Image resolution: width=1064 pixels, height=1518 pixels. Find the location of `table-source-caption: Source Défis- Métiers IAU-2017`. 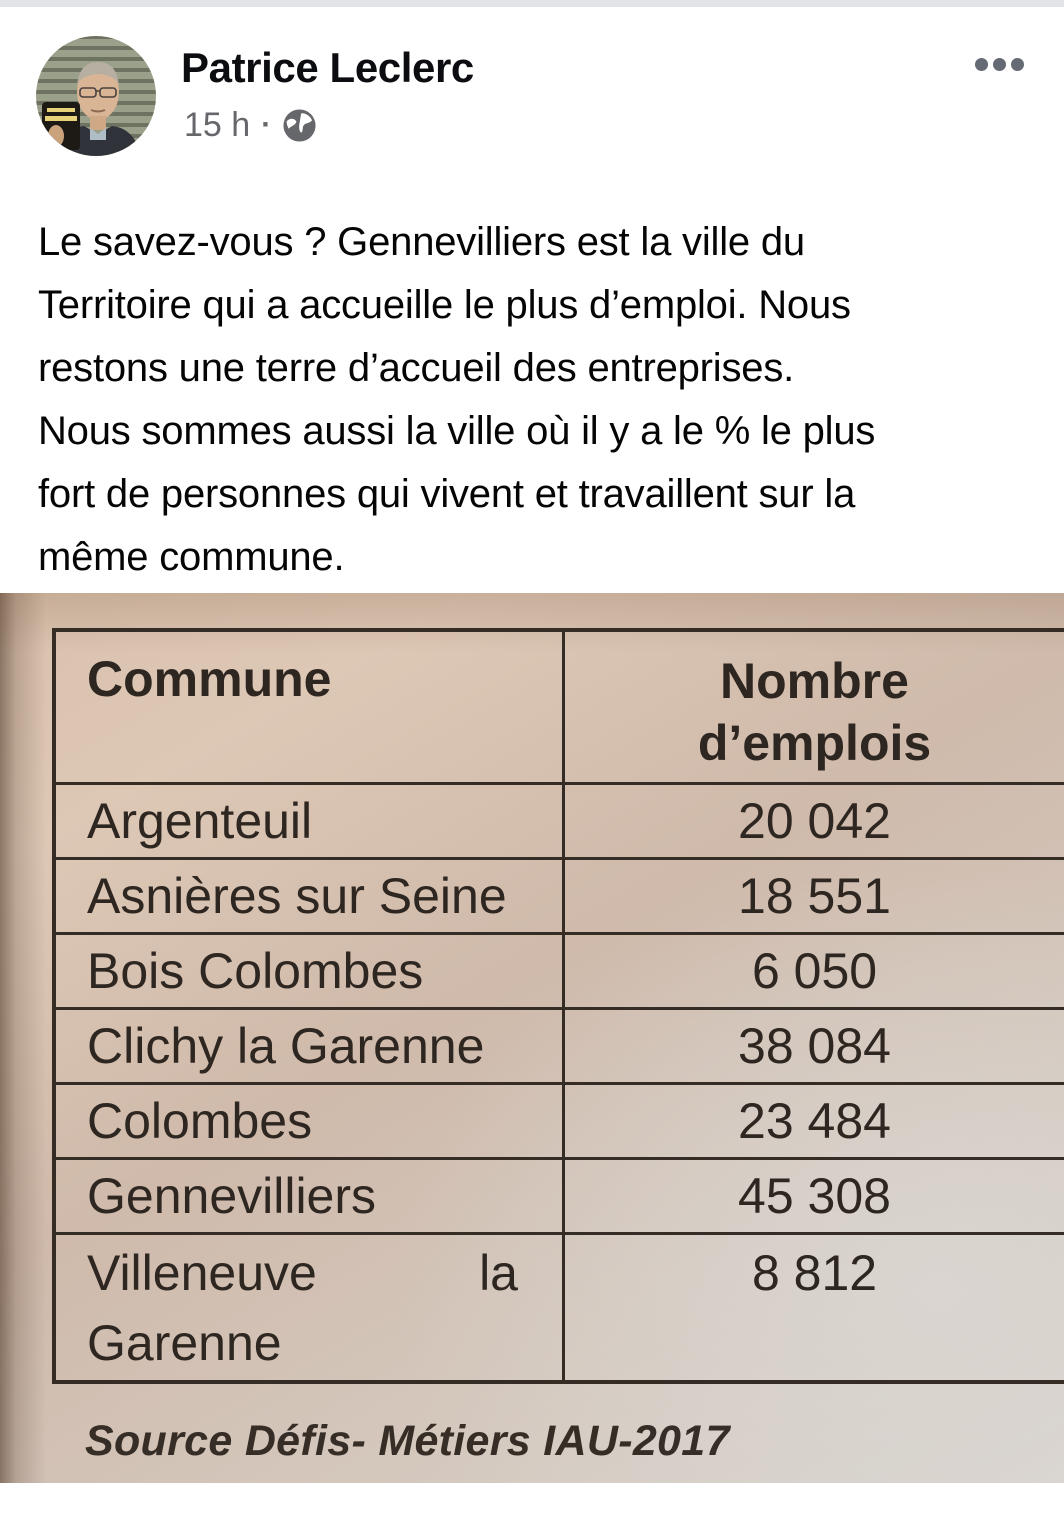

table-source-caption: Source Défis- Métiers IAU-2017 is located at coordinates (407, 1441).